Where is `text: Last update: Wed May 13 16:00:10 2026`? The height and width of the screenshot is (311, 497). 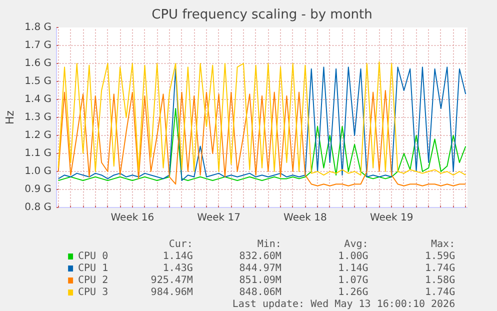 text: Last update: Wed May 13 16:00:10 2026 is located at coordinates (344, 304).